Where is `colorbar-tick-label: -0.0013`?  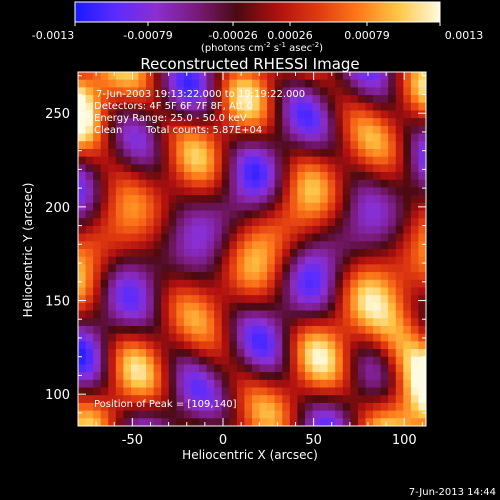 colorbar-tick-label: -0.0013 is located at coordinates (53, 35).